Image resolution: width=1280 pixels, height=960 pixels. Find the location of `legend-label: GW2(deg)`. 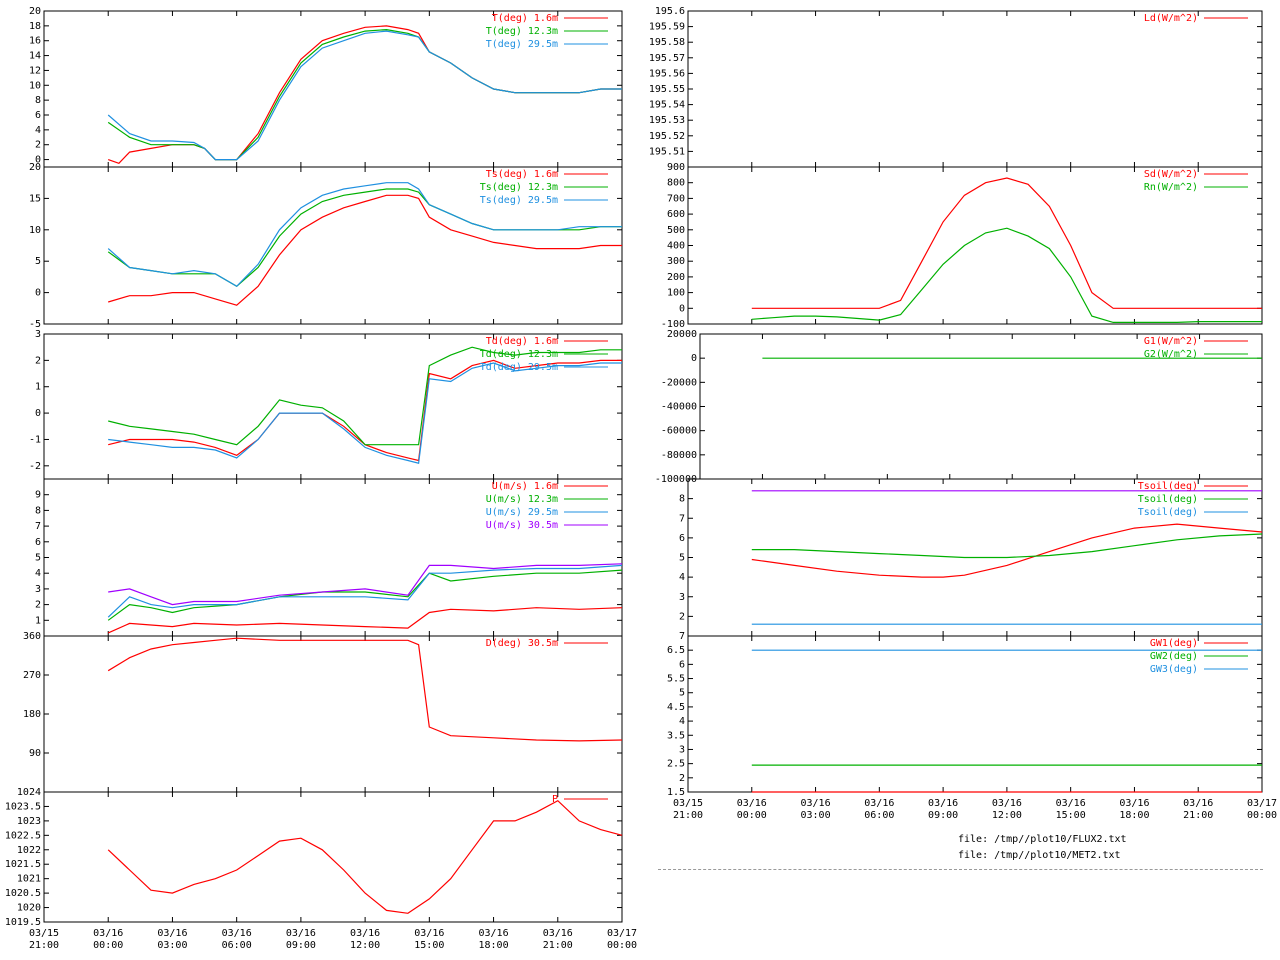

legend-label: GW2(deg) is located at coordinates (1174, 656).